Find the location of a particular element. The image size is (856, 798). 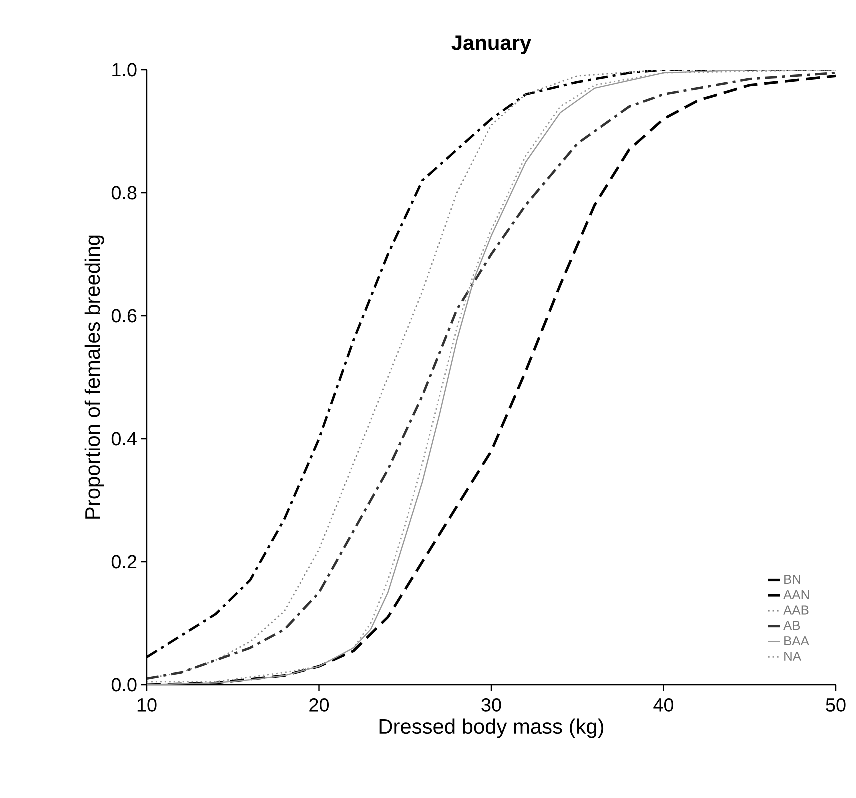

legend-label: BN is located at coordinates (792, 579).